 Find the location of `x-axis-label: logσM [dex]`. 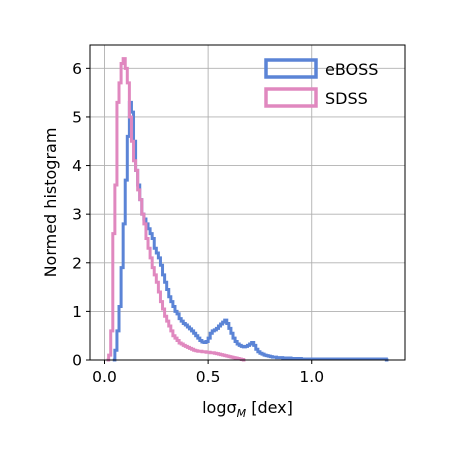

x-axis-label: logσM [dex] is located at coordinates (247, 409).